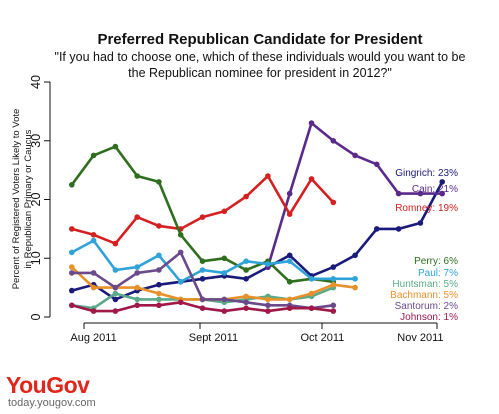 The height and width of the screenshot is (414, 499). I want to click on y-tick-label: 20, so click(36, 200).